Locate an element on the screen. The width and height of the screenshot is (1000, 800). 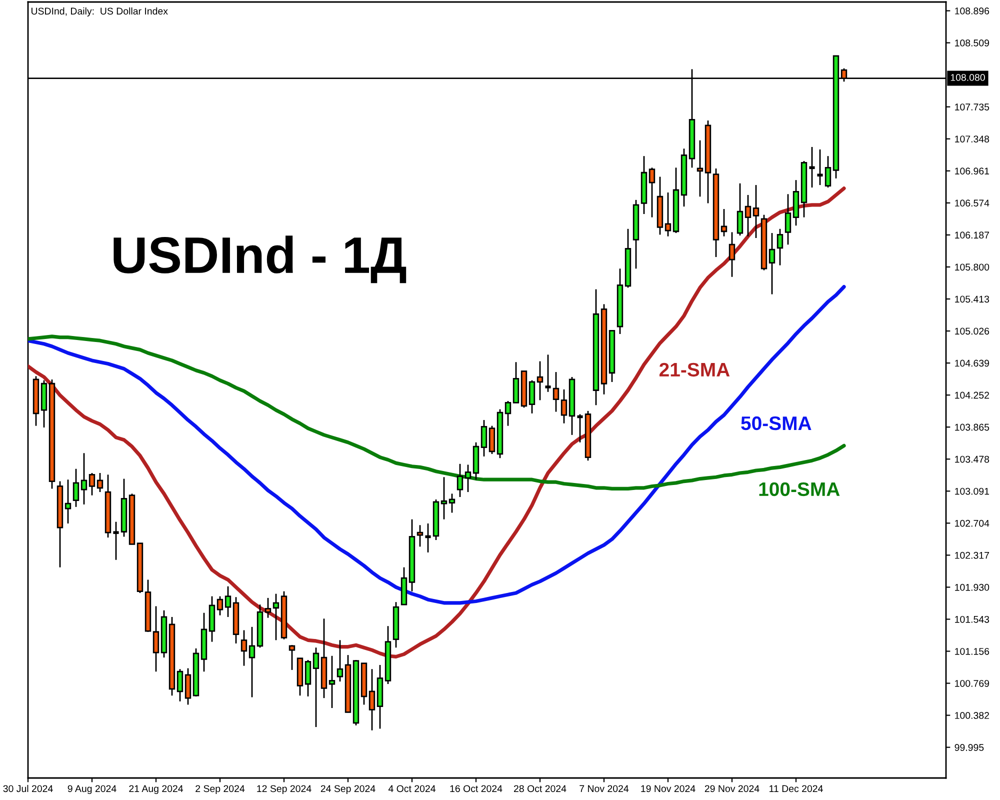
x-tick-label: 12 Sep 2024 is located at coordinates (284, 789).